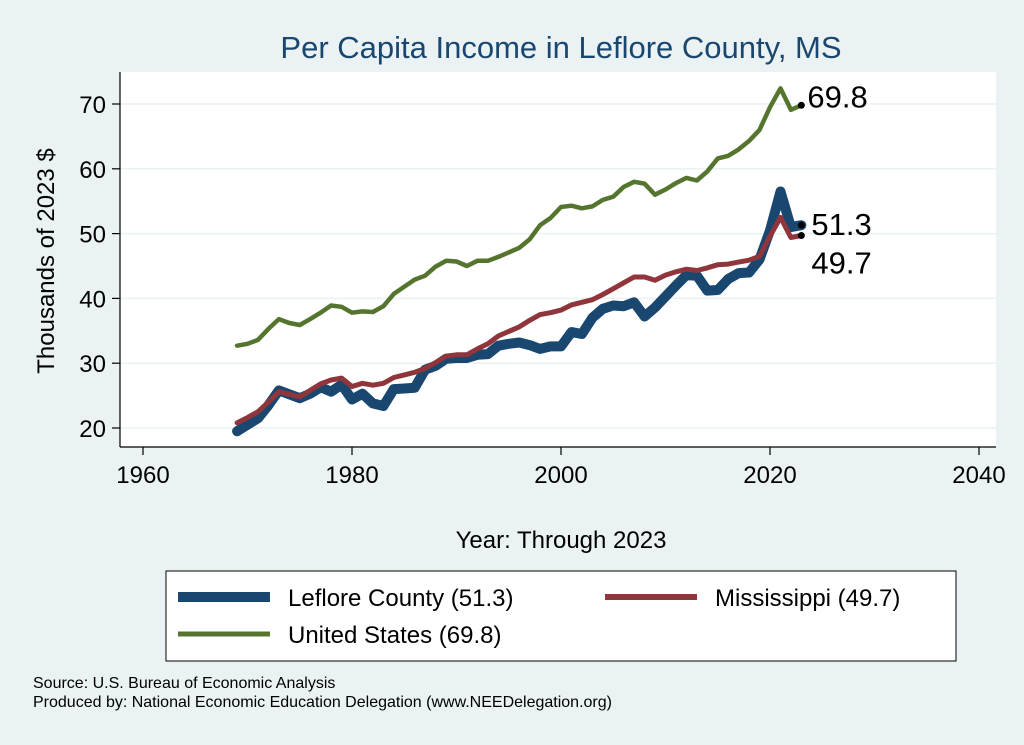 The width and height of the screenshot is (1024, 745). Describe the element at coordinates (834, 180) in the screenshot. I see `end-labels: 51.3 49.7 69.8` at that location.